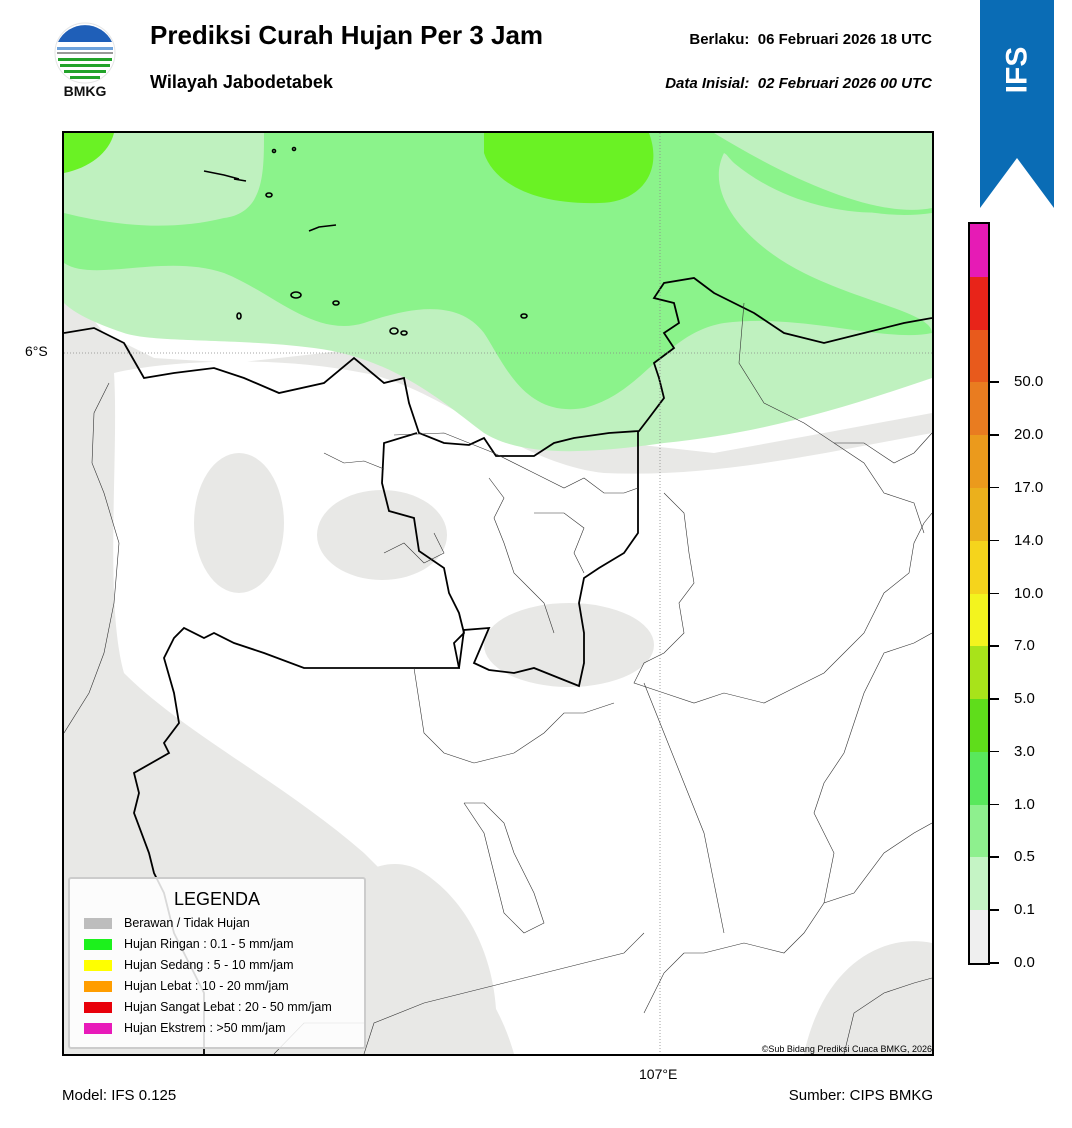 This screenshot has width=1072, height=1128. I want to click on colorbar-tick-label: 17.0, so click(1029, 487).